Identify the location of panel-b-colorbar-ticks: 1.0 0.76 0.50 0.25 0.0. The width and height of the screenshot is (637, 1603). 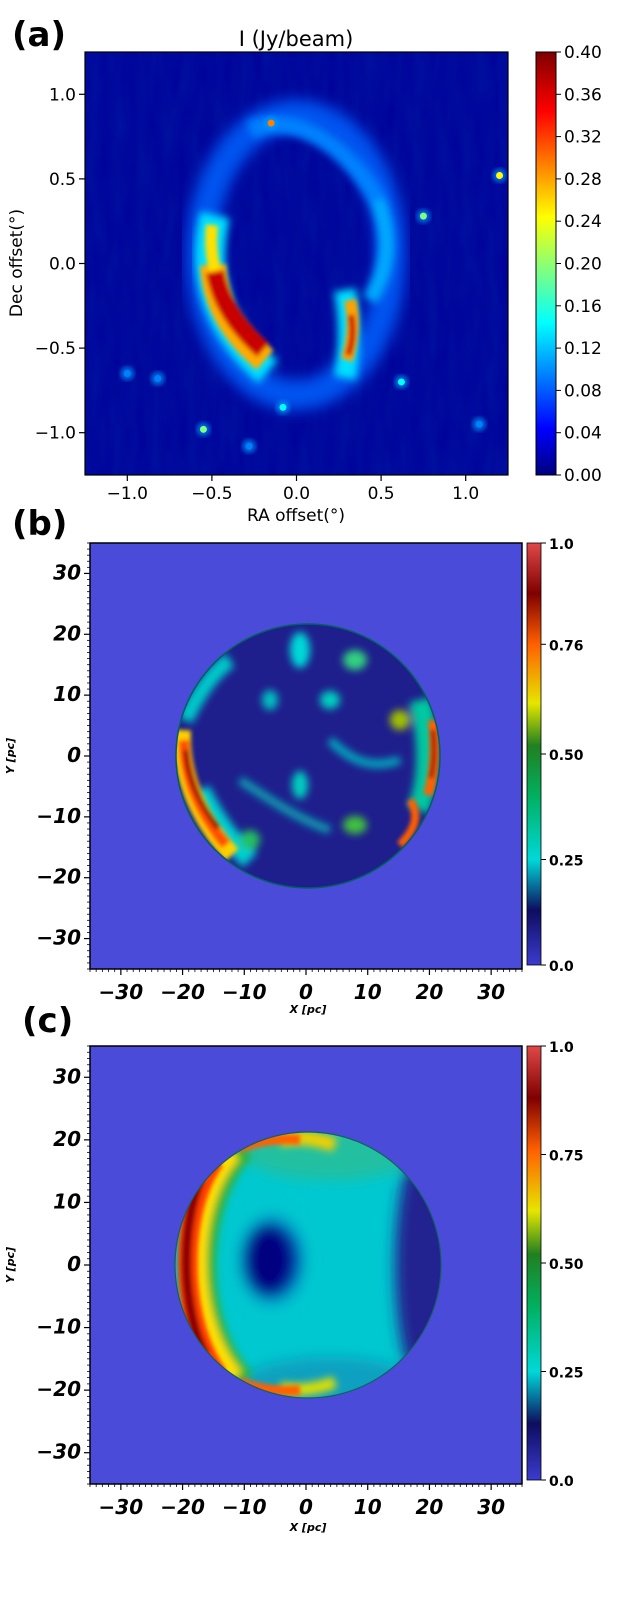
(562, 756).